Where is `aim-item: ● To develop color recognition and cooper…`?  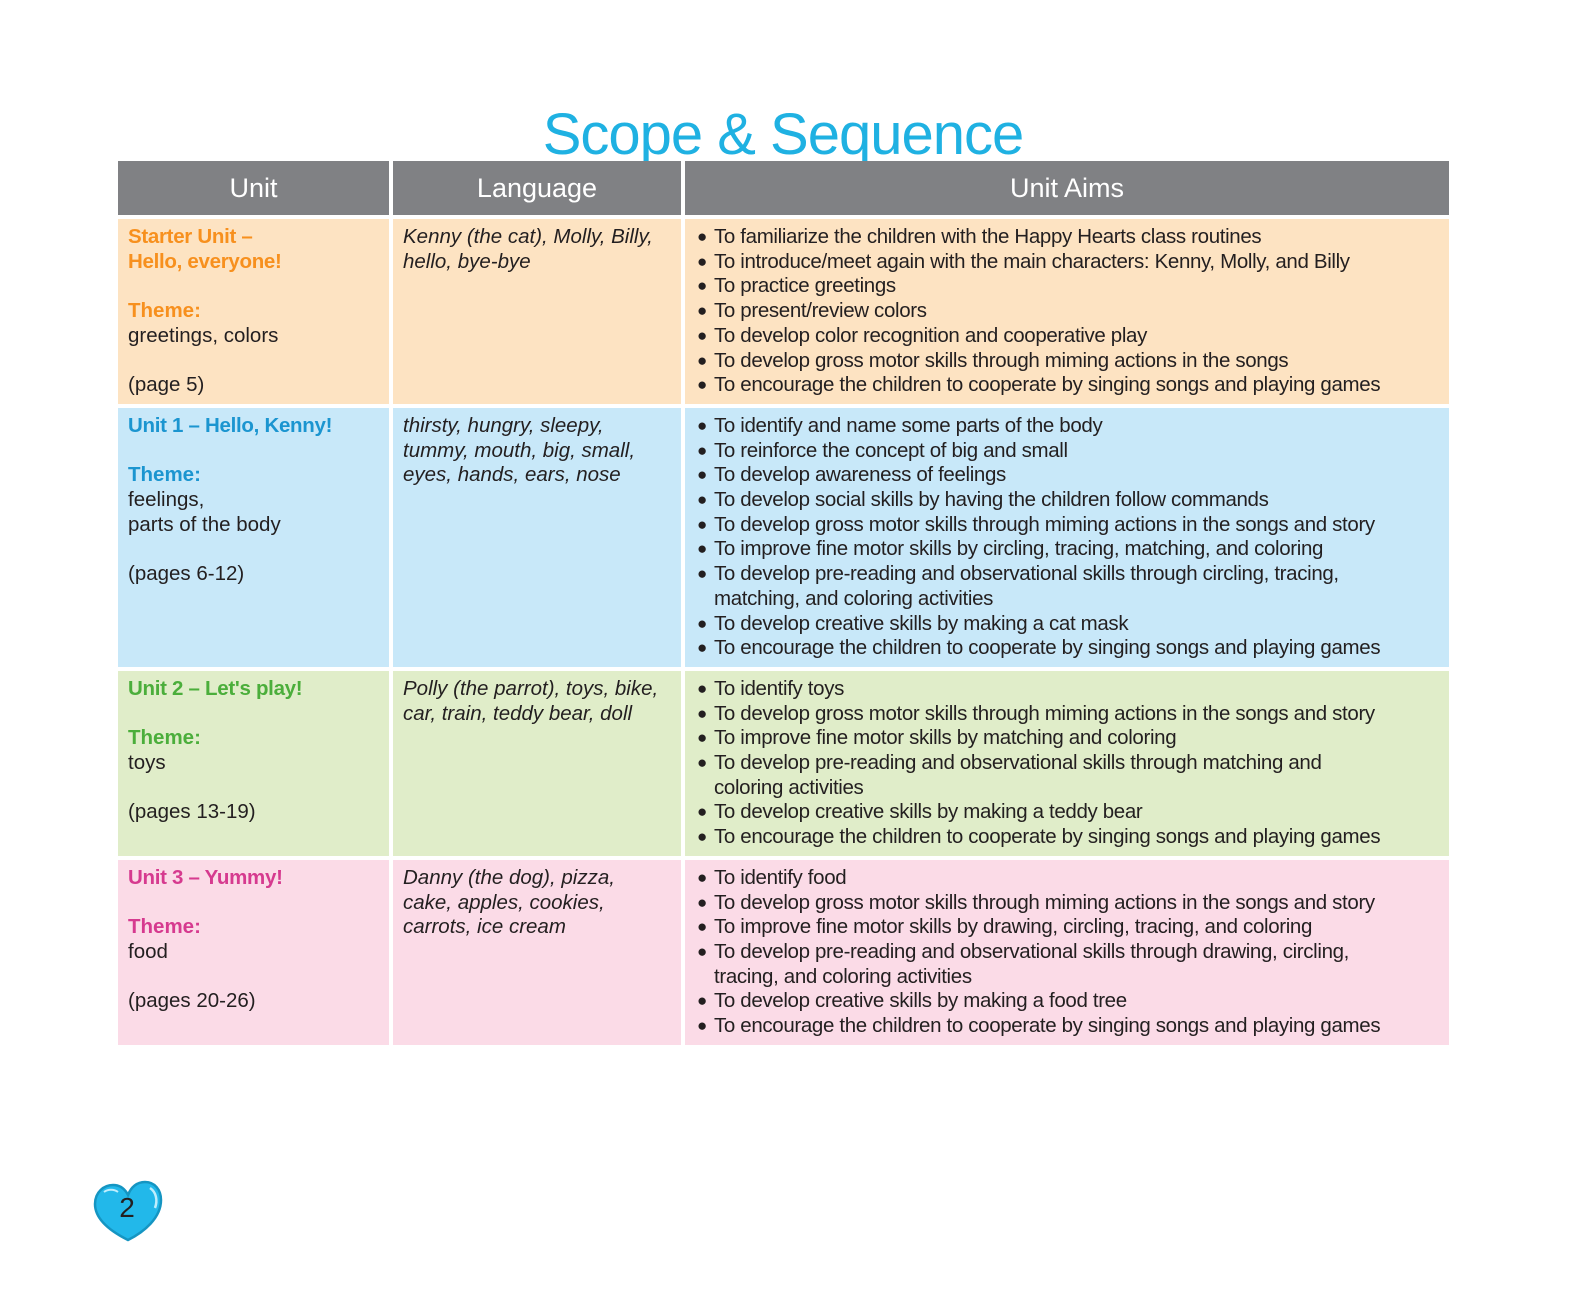 aim-item: ● To develop color recognition and cooper… is located at coordinates (1071, 336).